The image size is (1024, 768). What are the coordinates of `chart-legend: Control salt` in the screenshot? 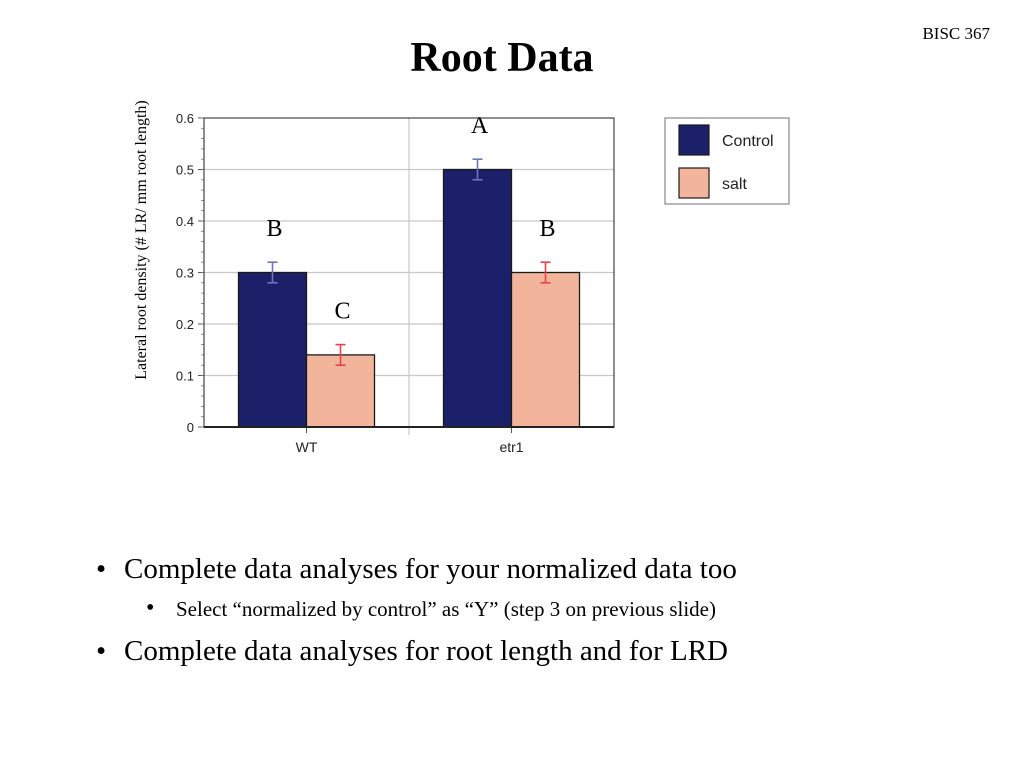 It's located at (727, 161).